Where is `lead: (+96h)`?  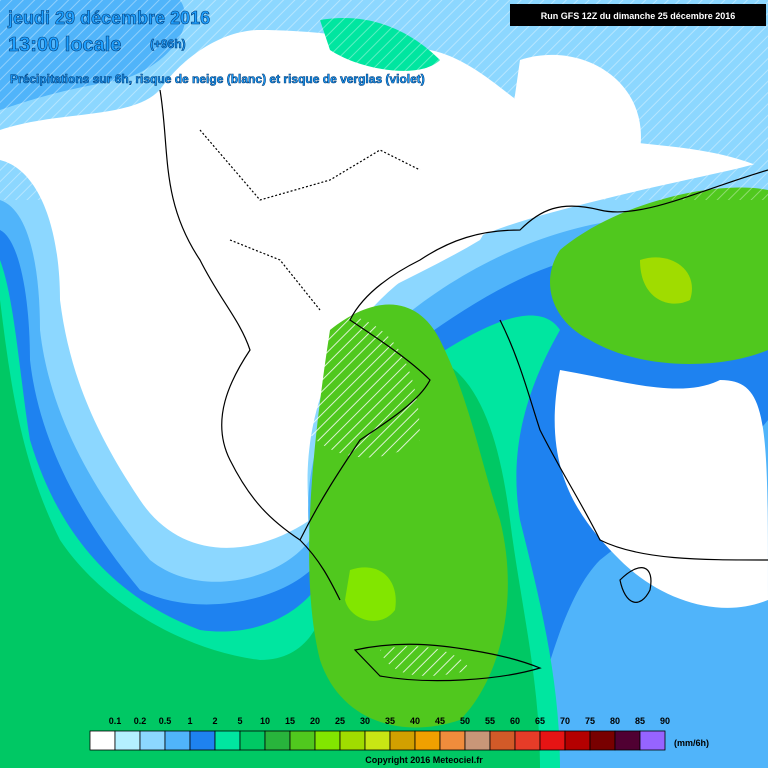 lead: (+96h) is located at coordinates (168, 44).